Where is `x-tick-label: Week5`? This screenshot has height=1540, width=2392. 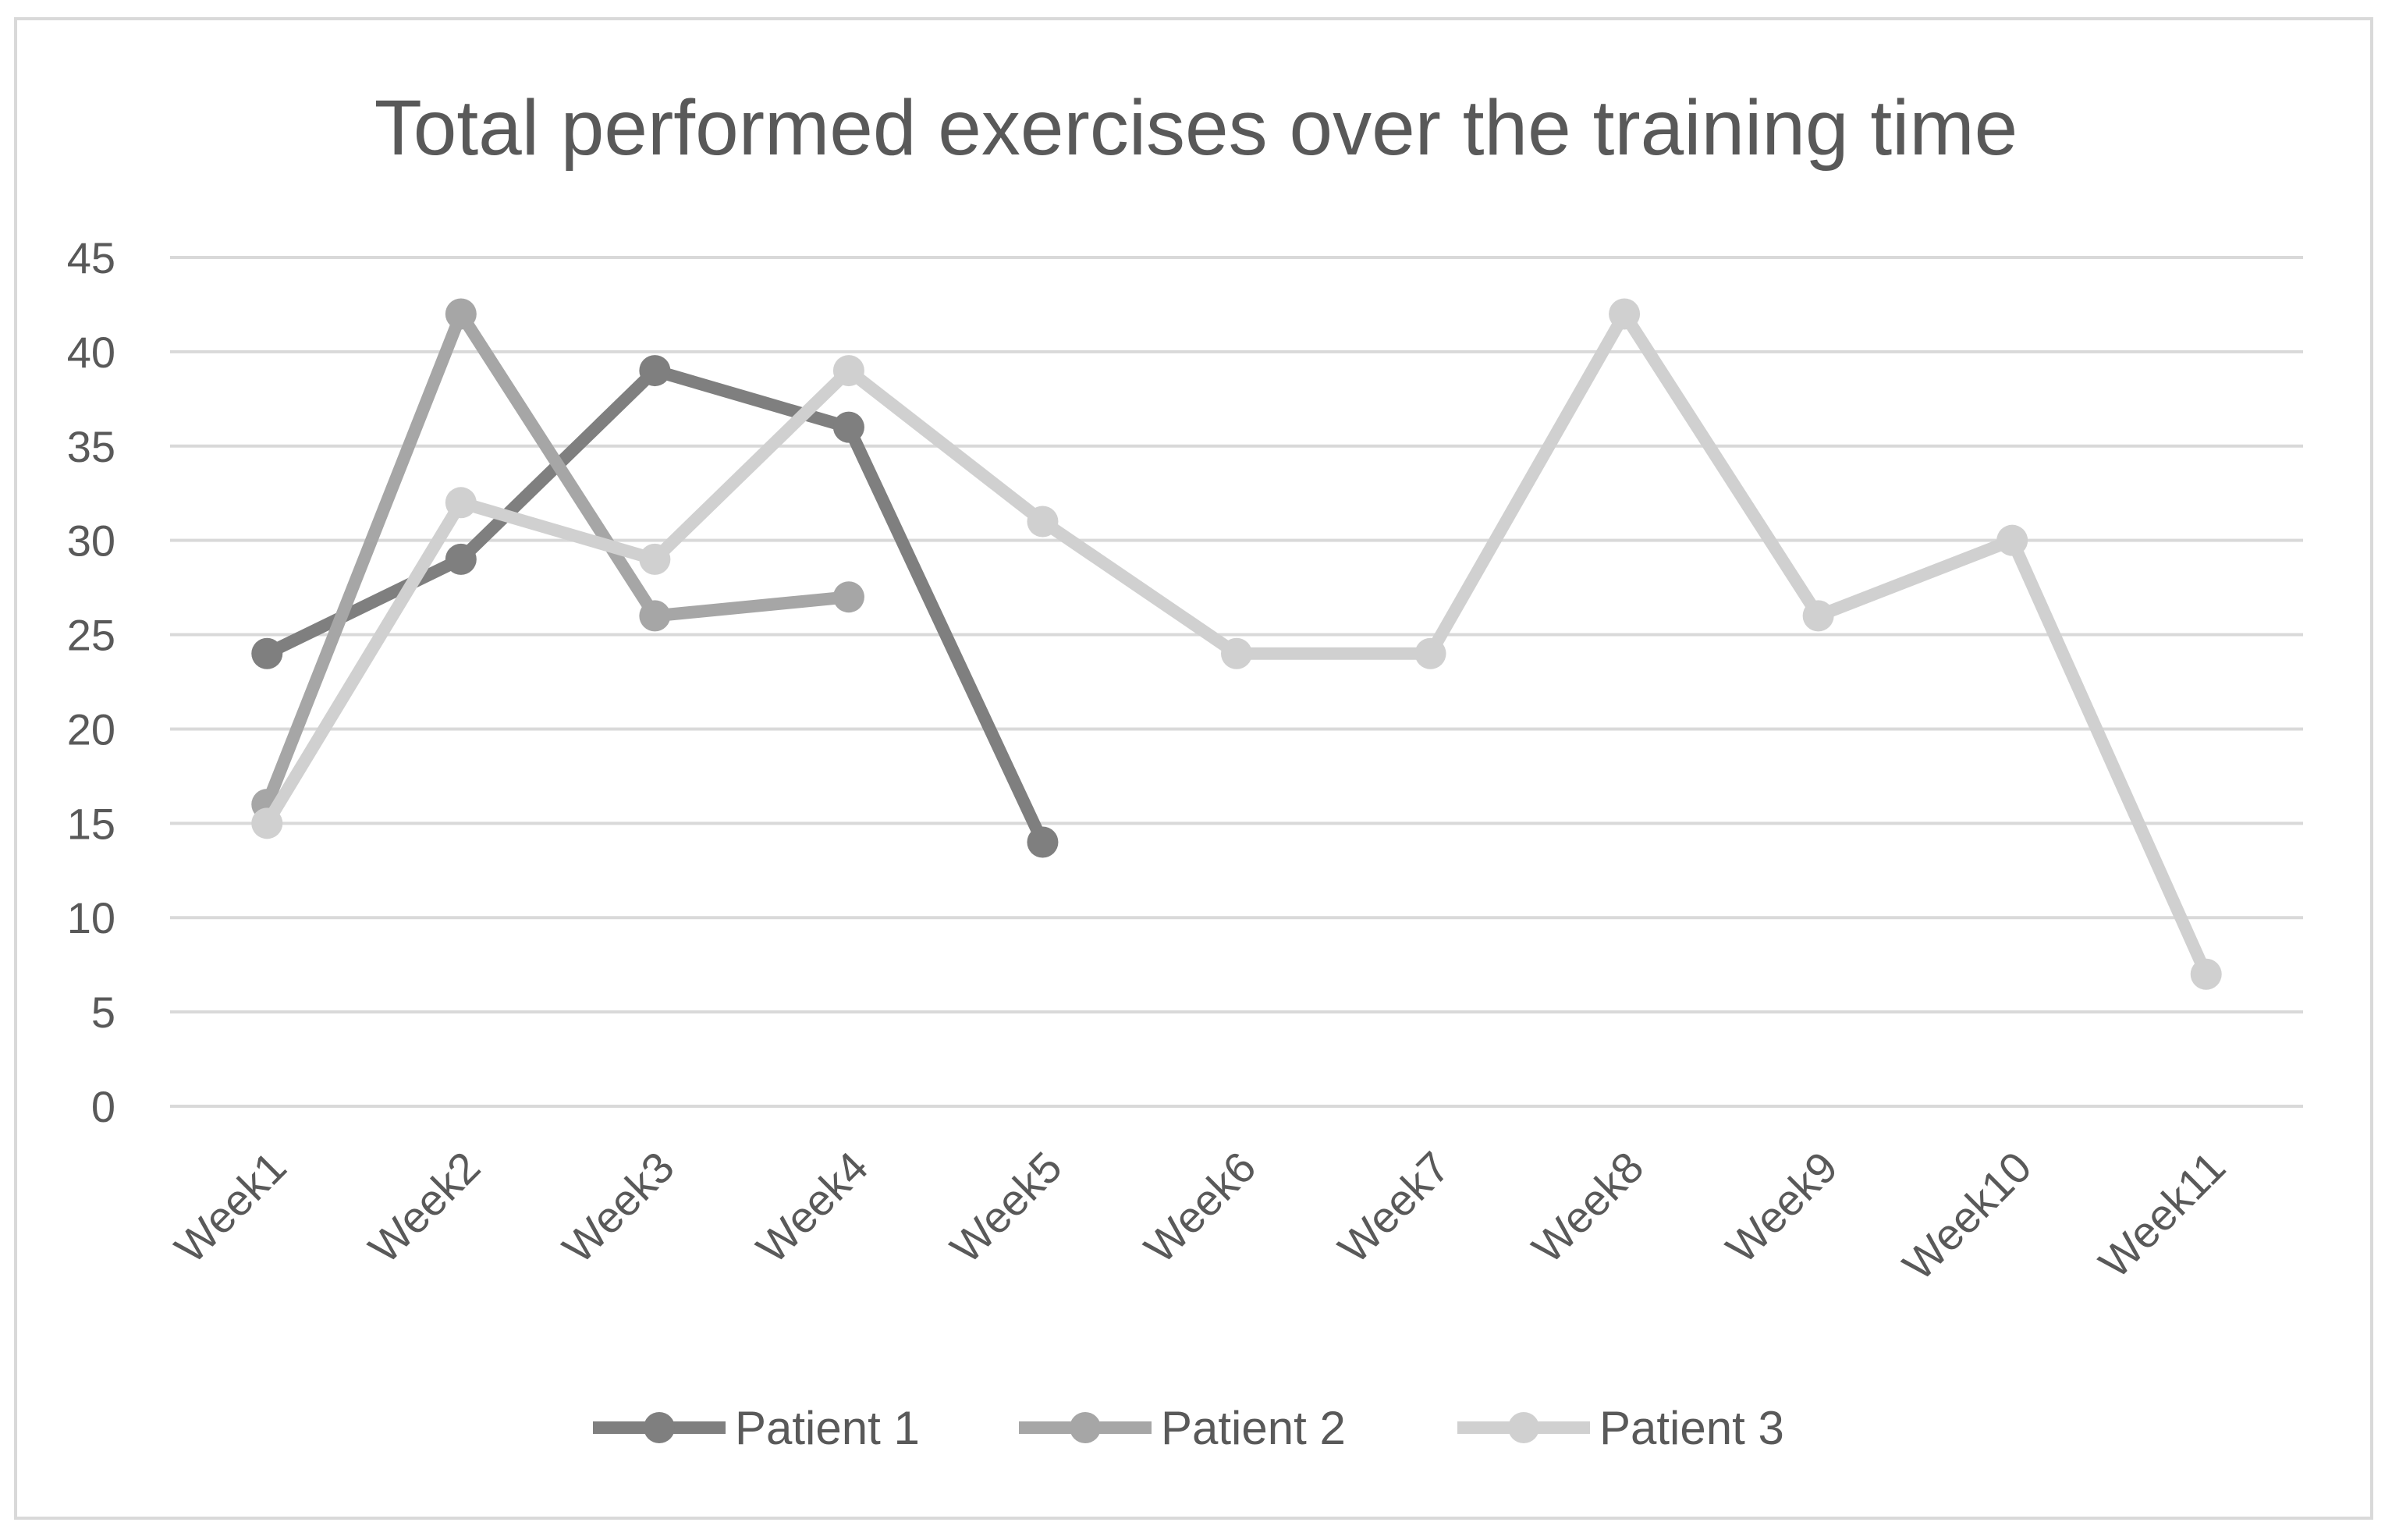
x-tick-label: Week5 is located at coordinates (1006, 1207).